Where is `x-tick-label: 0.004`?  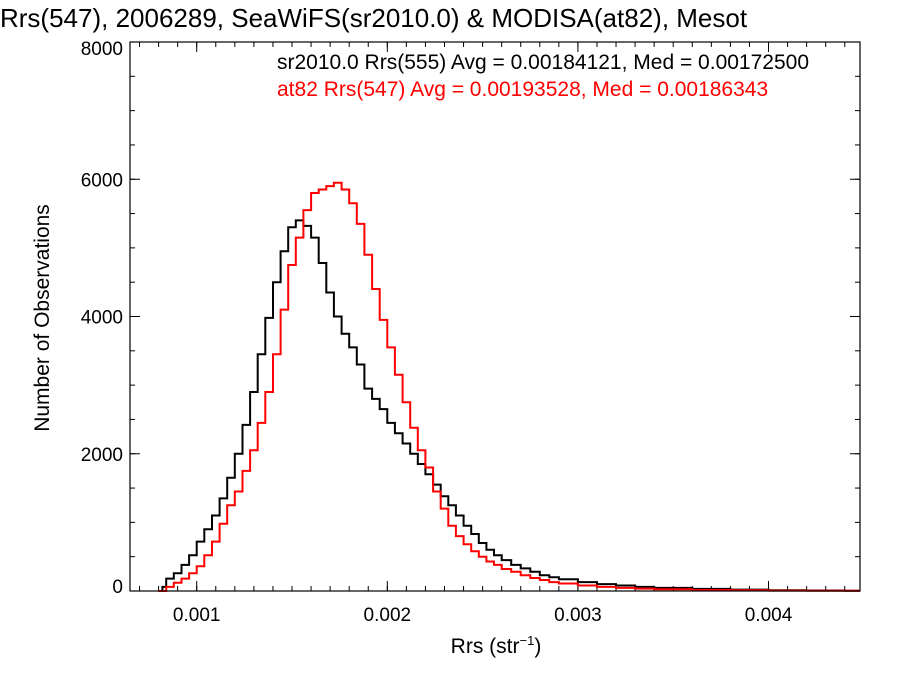 x-tick-label: 0.004 is located at coordinates (769, 615).